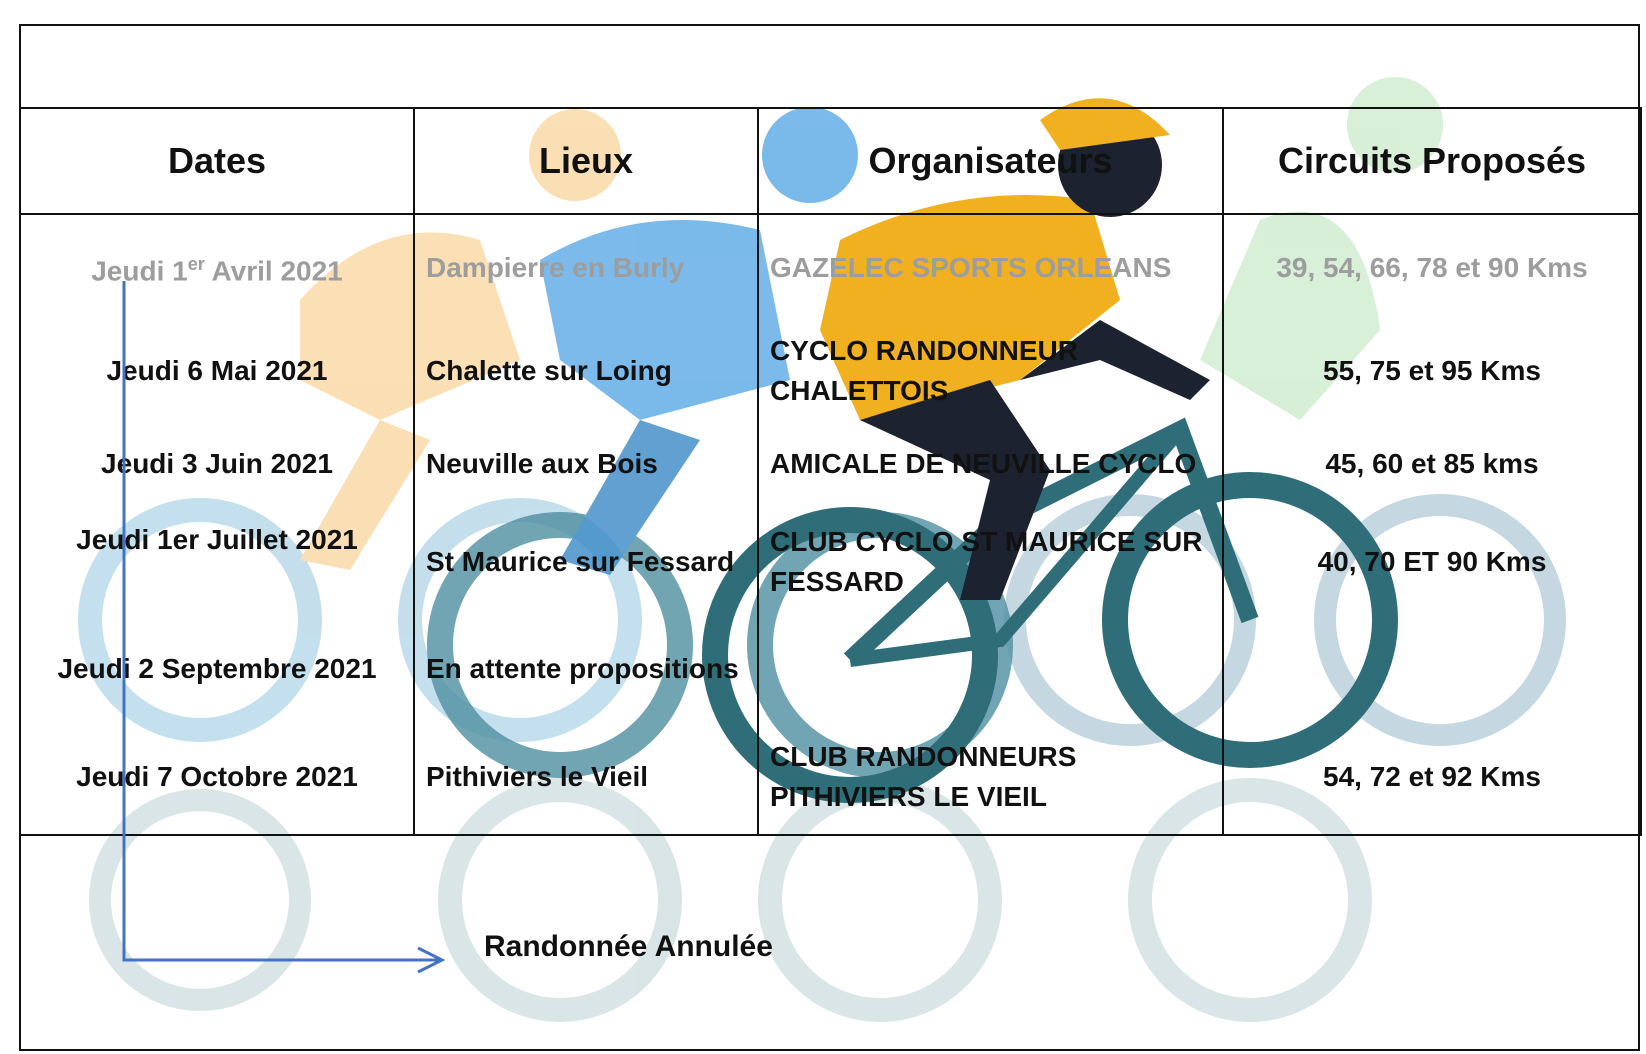 The image size is (1646, 1054). What do you see at coordinates (273, 271) in the screenshot?
I see `date-text-rest: Avril 2021` at bounding box center [273, 271].